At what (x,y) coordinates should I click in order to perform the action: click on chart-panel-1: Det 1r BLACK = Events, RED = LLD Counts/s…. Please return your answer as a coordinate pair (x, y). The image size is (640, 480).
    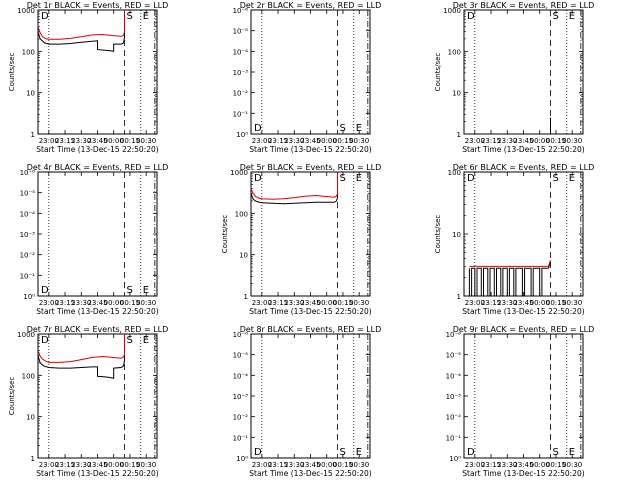
    Looking at the image, I should click on (88, 77).